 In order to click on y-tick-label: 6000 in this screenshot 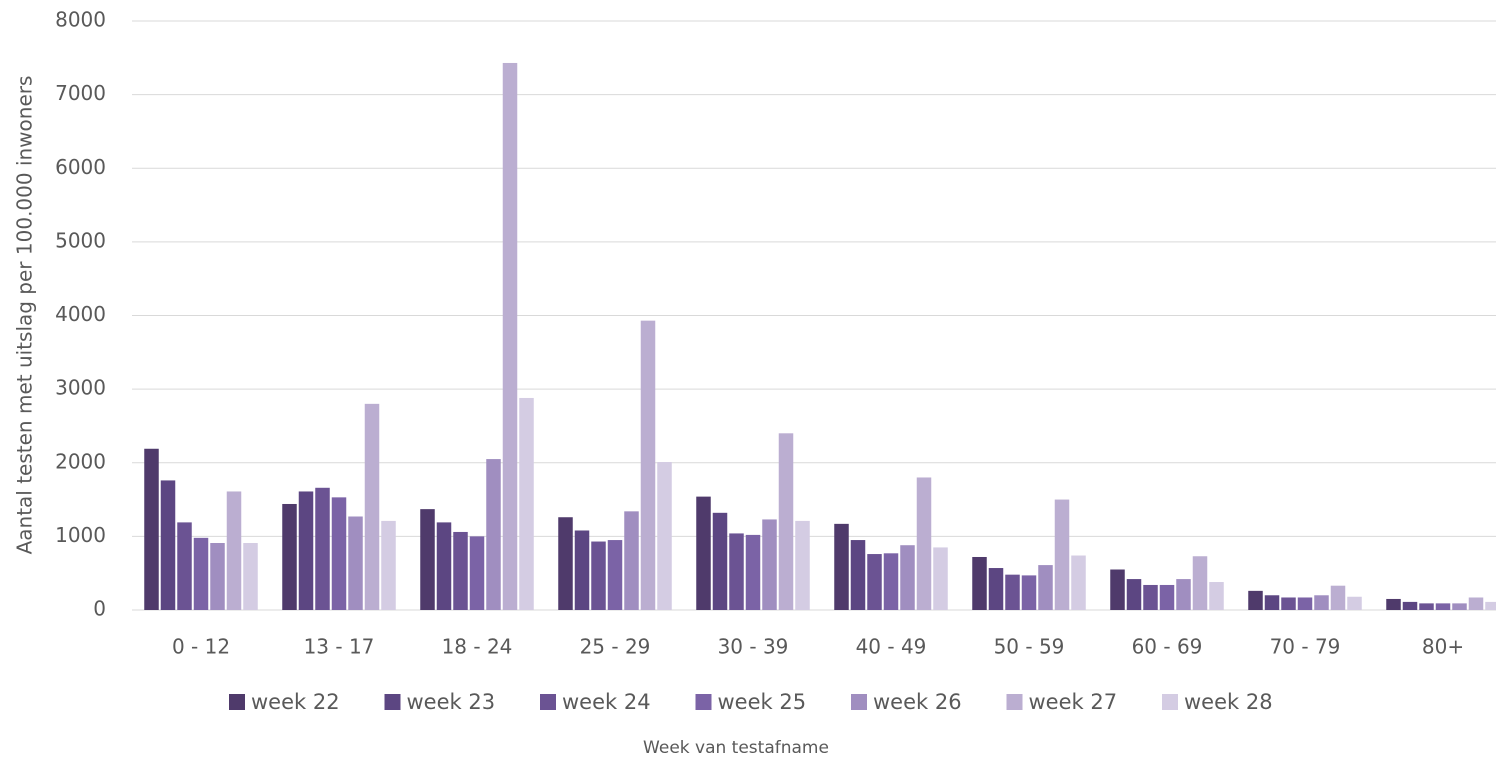, I will do `click(80, 167)`.